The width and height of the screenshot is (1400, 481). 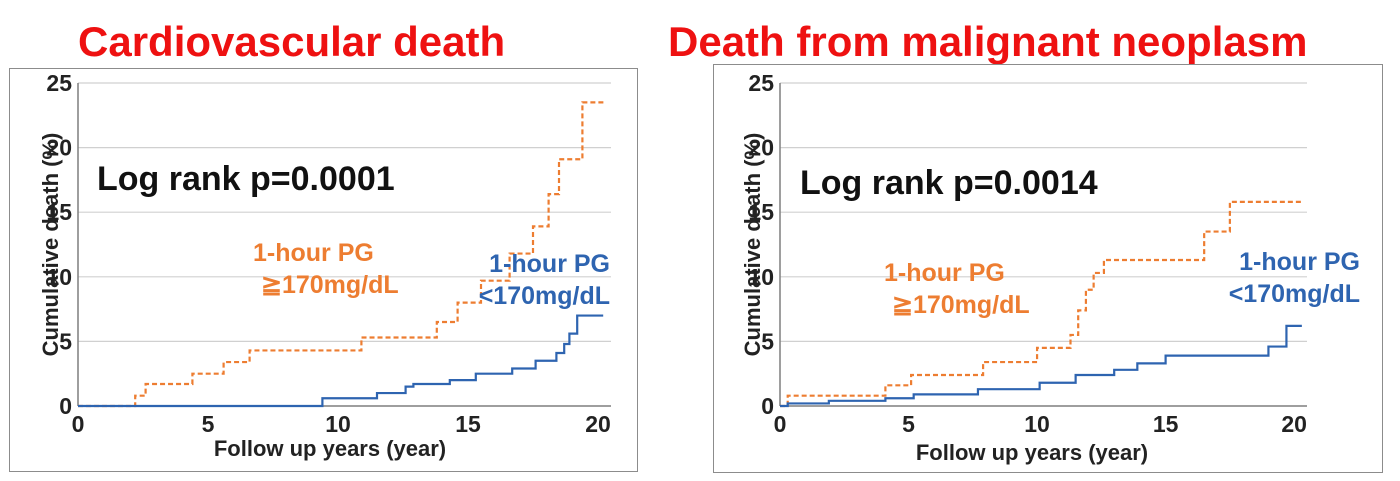 What do you see at coordinates (292, 41) in the screenshot?
I see `chart-title-cardiovascular: Cardiovascular death` at bounding box center [292, 41].